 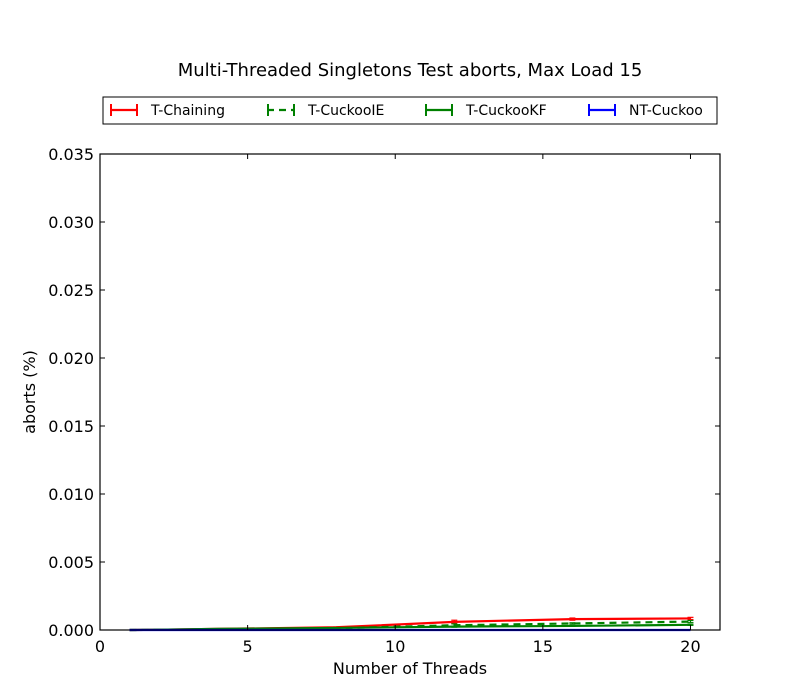 What do you see at coordinates (71, 222) in the screenshot?
I see `y-tick-label: 0.030` at bounding box center [71, 222].